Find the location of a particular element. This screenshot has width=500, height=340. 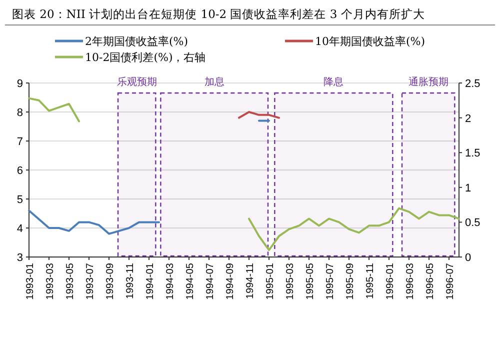

x-tick-label: 1996-07 is located at coordinates (450, 281).